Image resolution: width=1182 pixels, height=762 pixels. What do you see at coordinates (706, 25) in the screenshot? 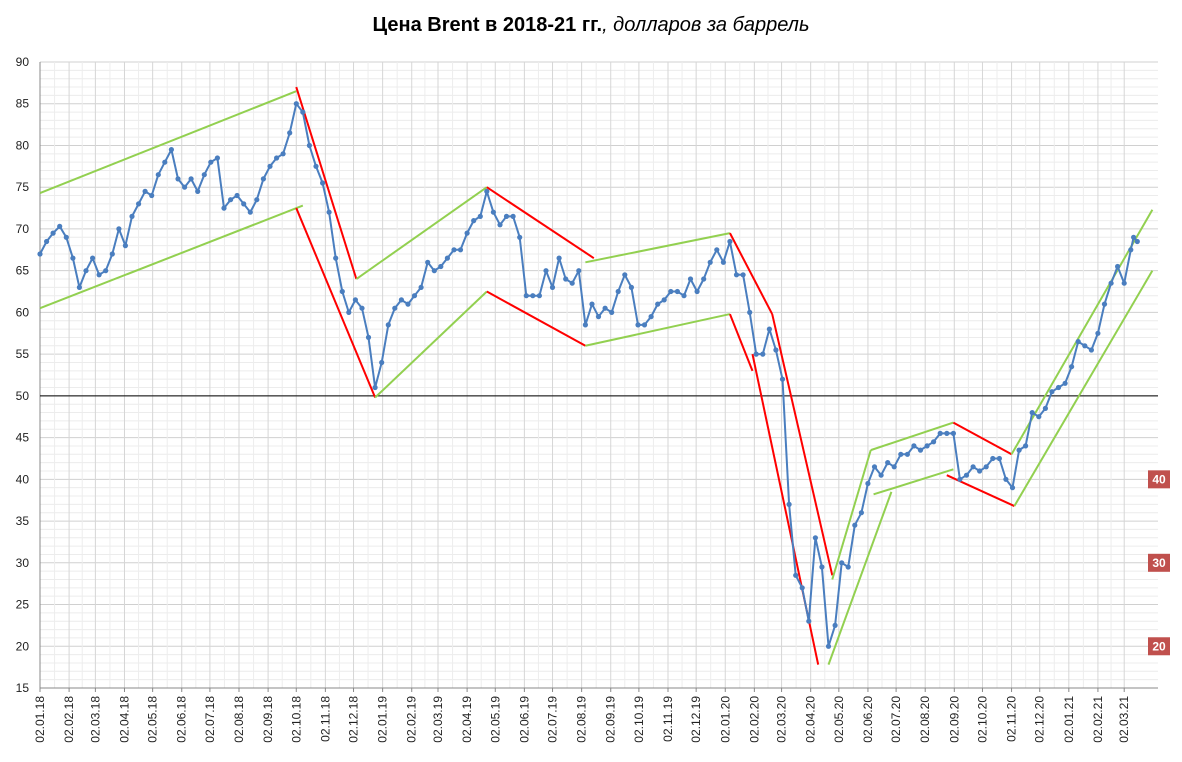
I see `chart-title-unit: , долларов за баррель` at bounding box center [706, 25].